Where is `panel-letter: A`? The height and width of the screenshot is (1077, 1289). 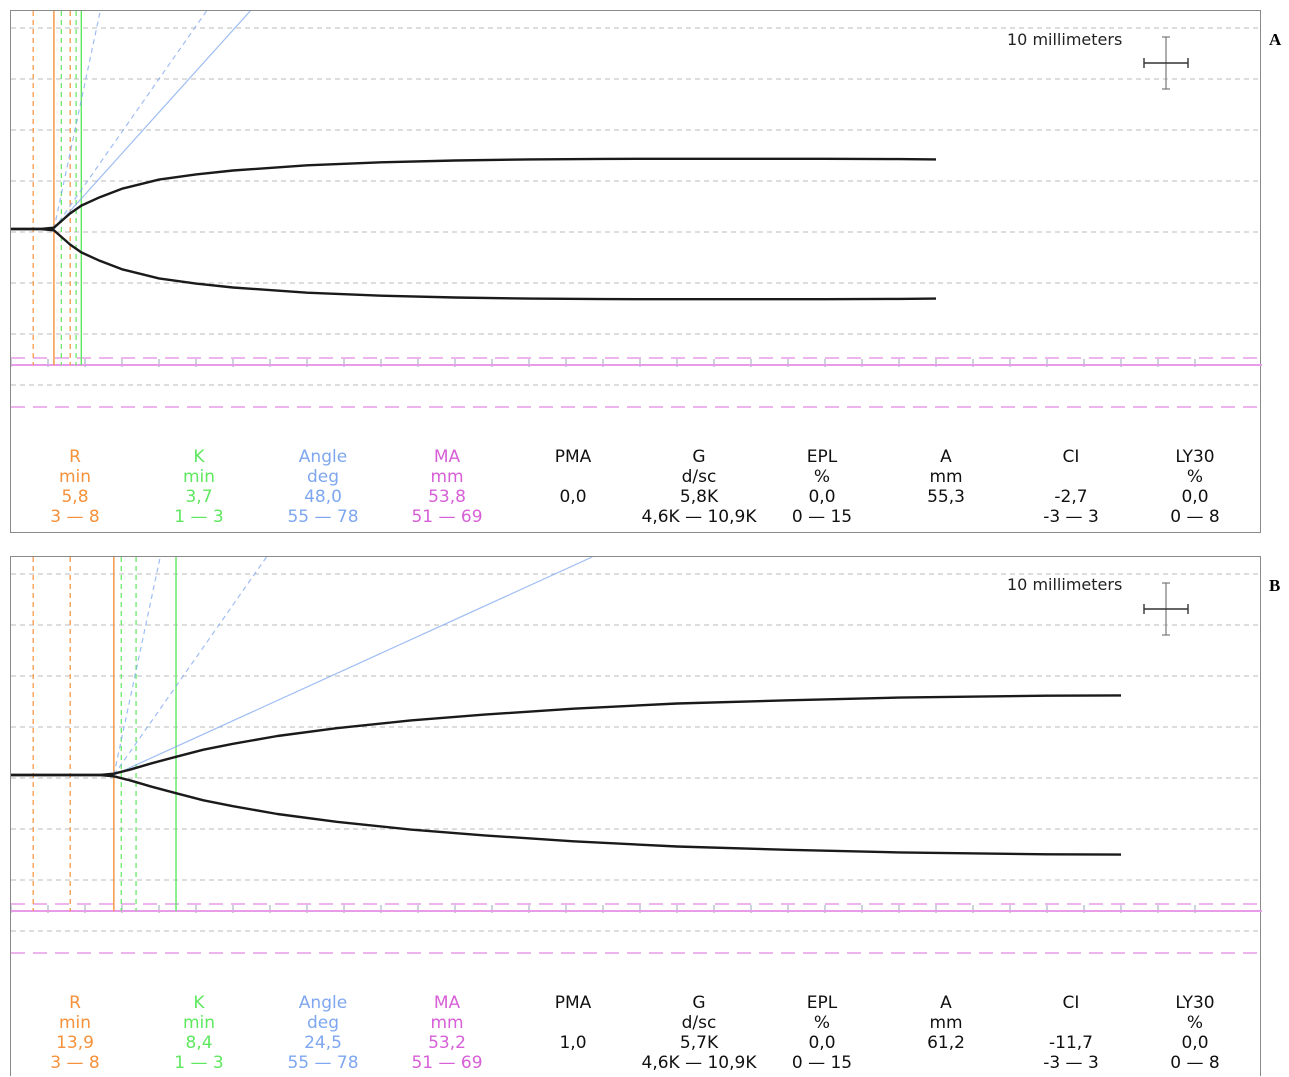
panel-letter: A is located at coordinates (1275, 39).